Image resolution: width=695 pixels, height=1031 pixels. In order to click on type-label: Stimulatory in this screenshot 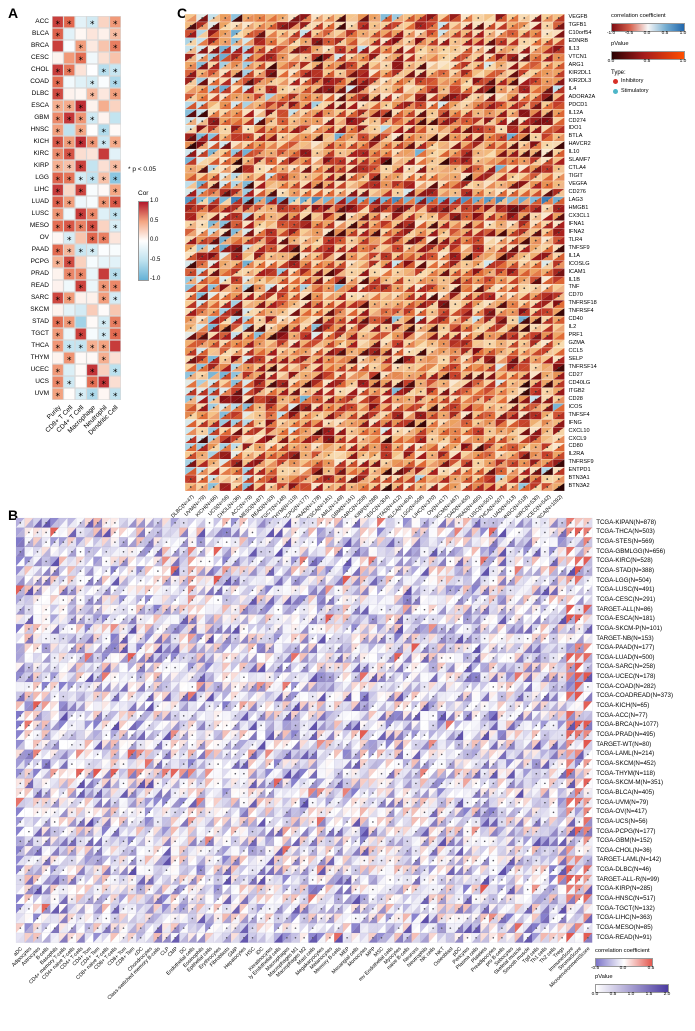, I will do `click(635, 91)`.